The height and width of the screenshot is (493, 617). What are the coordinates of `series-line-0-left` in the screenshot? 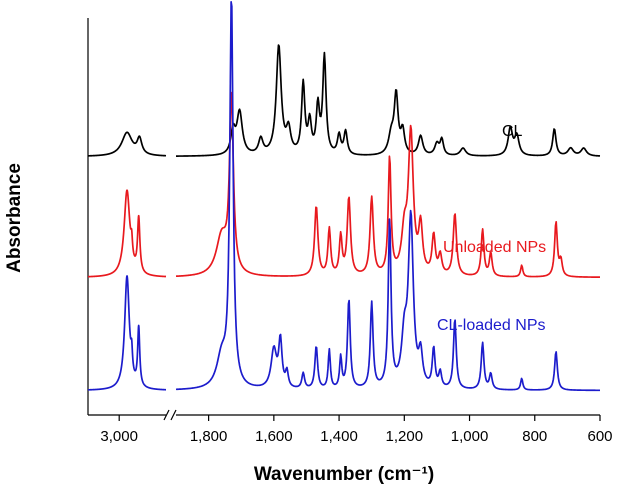 It's located at (127, 144).